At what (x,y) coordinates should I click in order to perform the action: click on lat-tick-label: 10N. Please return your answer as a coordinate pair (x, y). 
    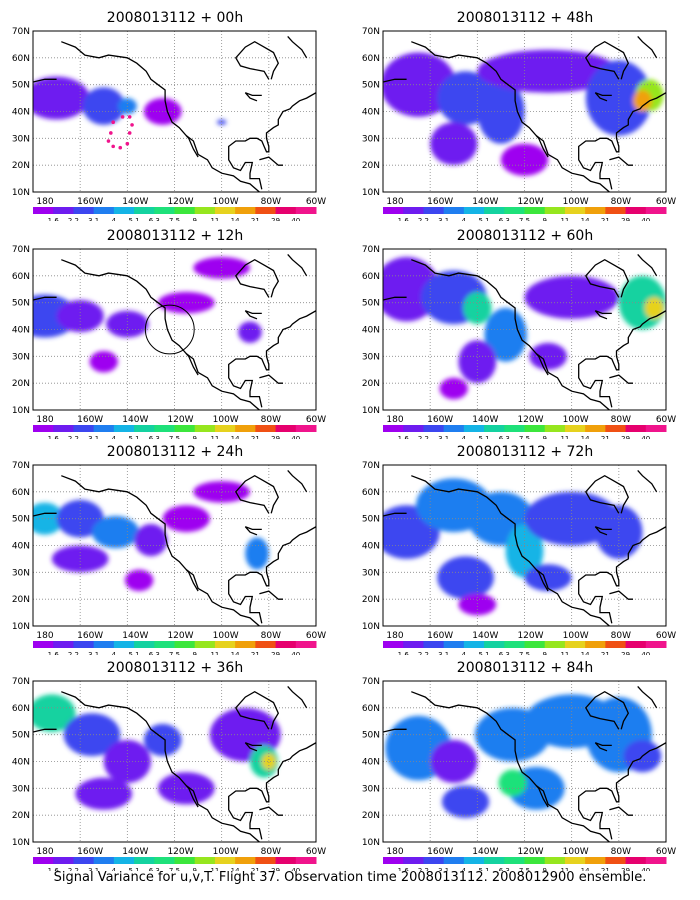
    Looking at the image, I should click on (21, 411).